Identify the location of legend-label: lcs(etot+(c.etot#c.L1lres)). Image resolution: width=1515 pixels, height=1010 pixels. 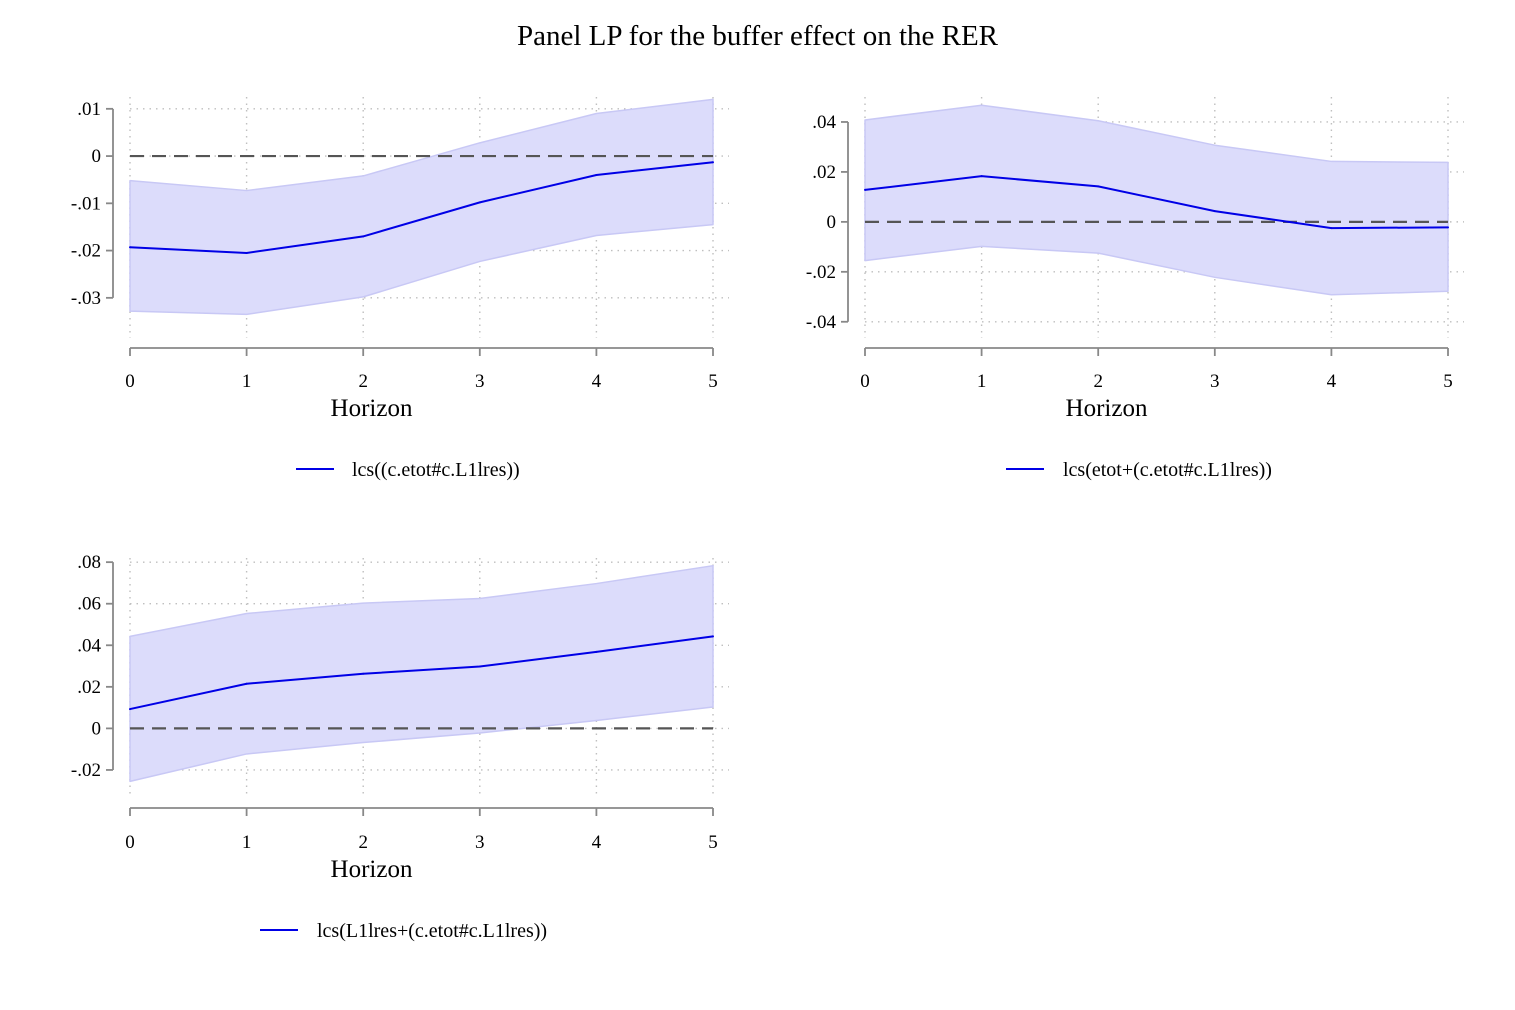
(1167, 470).